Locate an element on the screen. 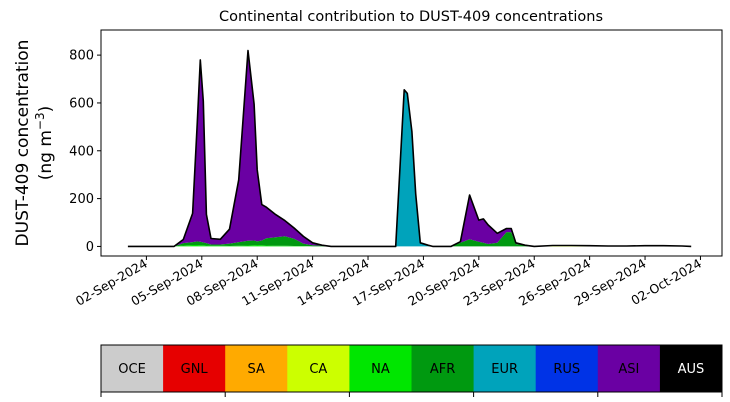  legend-swatch-asi is located at coordinates (629, 368).